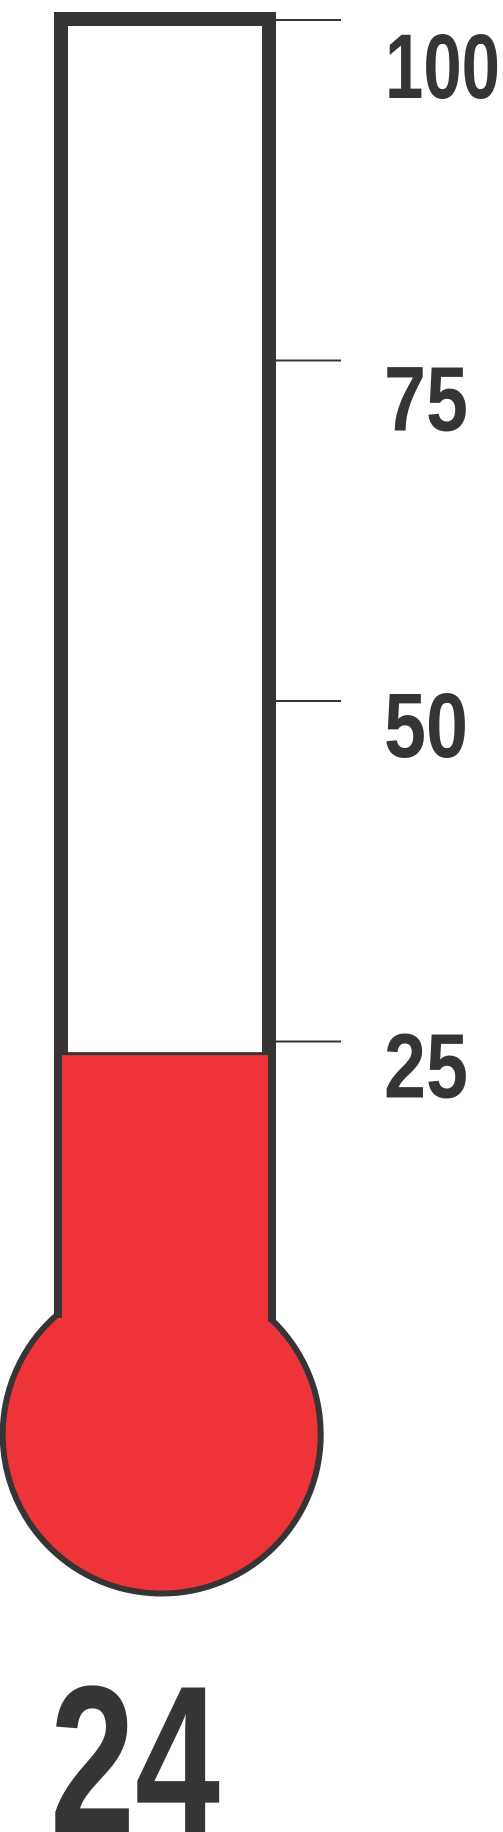 This screenshot has height=1832, width=503. What do you see at coordinates (442, 67) in the screenshot?
I see `tick-label-100: 100` at bounding box center [442, 67].